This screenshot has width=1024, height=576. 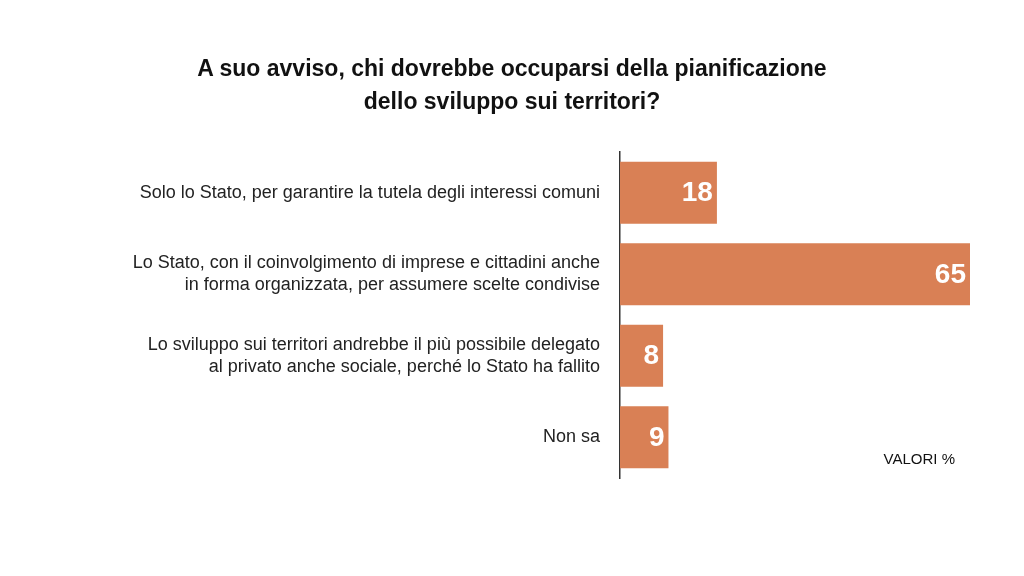 What do you see at coordinates (651, 355) in the screenshot?
I see `data-label: 8` at bounding box center [651, 355].